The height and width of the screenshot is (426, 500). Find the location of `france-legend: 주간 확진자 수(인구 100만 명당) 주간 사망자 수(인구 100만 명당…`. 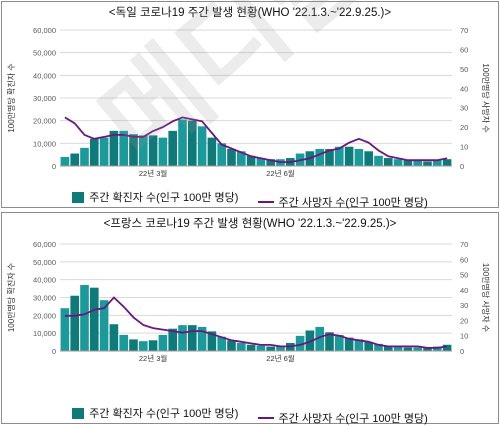

france-legend: 주간 확진자 수(인구 100만 명당) 주간 사망자 수(인구 100만 명당… is located at coordinates (250, 415).